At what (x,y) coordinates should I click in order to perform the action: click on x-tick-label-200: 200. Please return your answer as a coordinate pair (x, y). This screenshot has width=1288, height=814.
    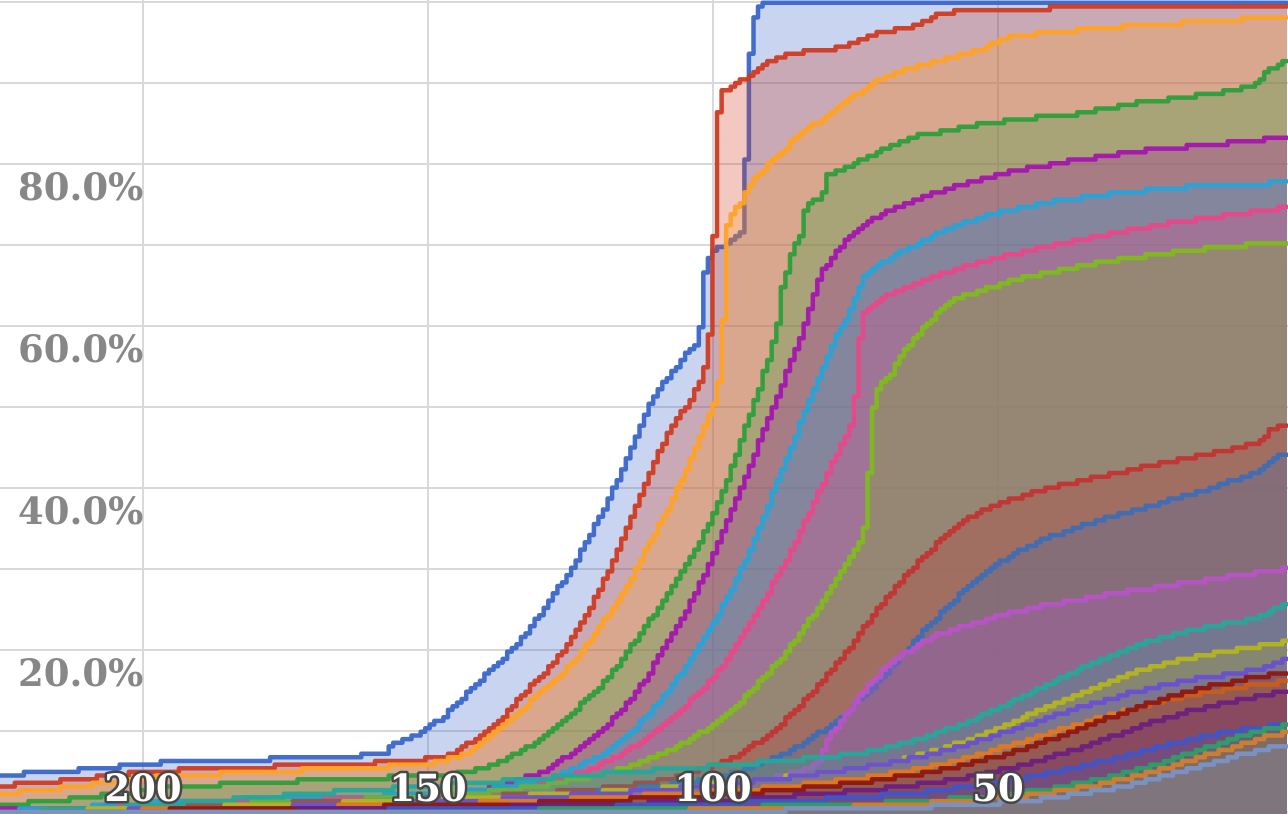
    Looking at the image, I should click on (142, 788).